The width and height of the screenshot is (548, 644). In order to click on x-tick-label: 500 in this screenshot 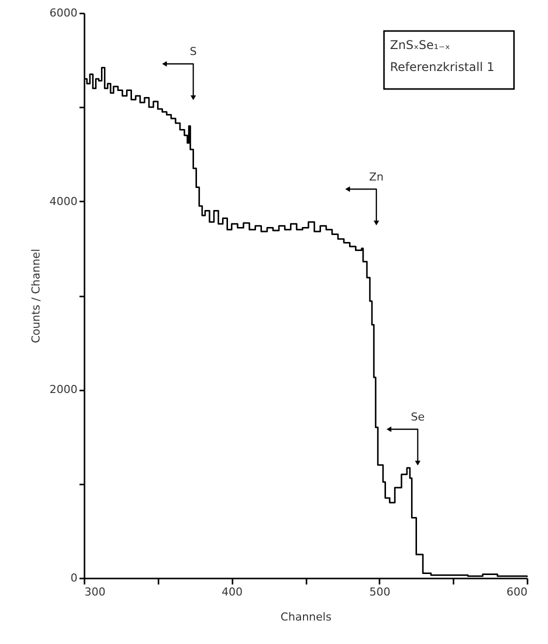, I will do `click(379, 592)`.